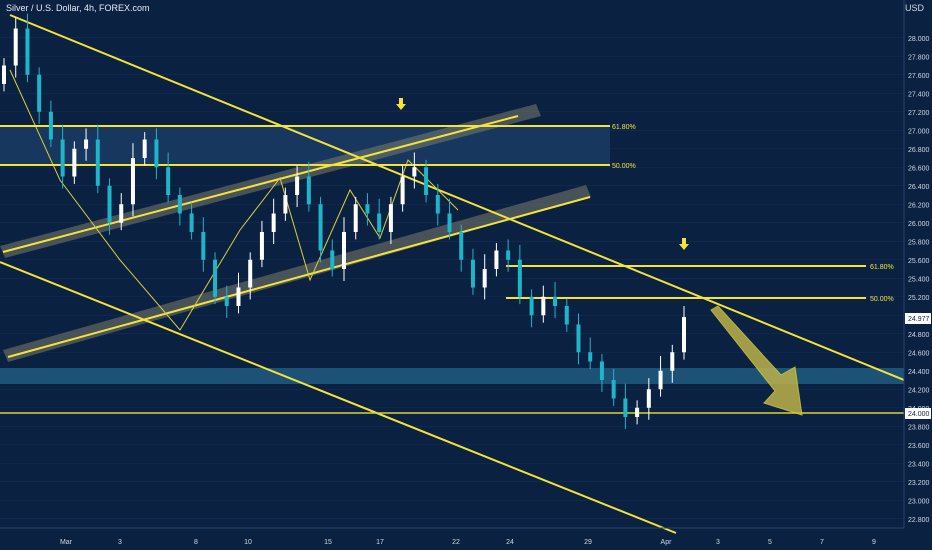 The image size is (932, 550). I want to click on y-tick-label: 22.800, so click(919, 520).